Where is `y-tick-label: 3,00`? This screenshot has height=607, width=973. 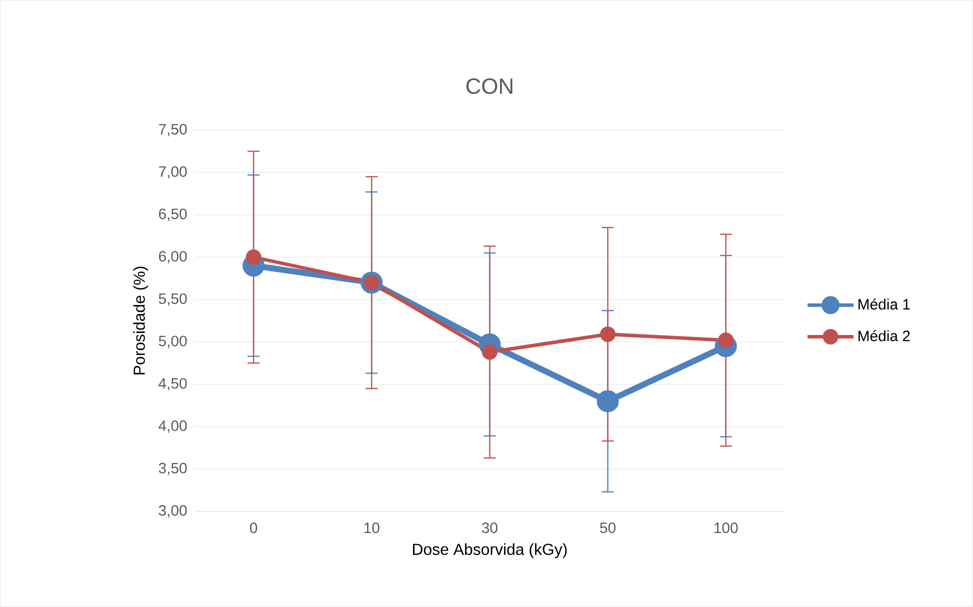
y-tick-label: 3,00 is located at coordinates (172, 511).